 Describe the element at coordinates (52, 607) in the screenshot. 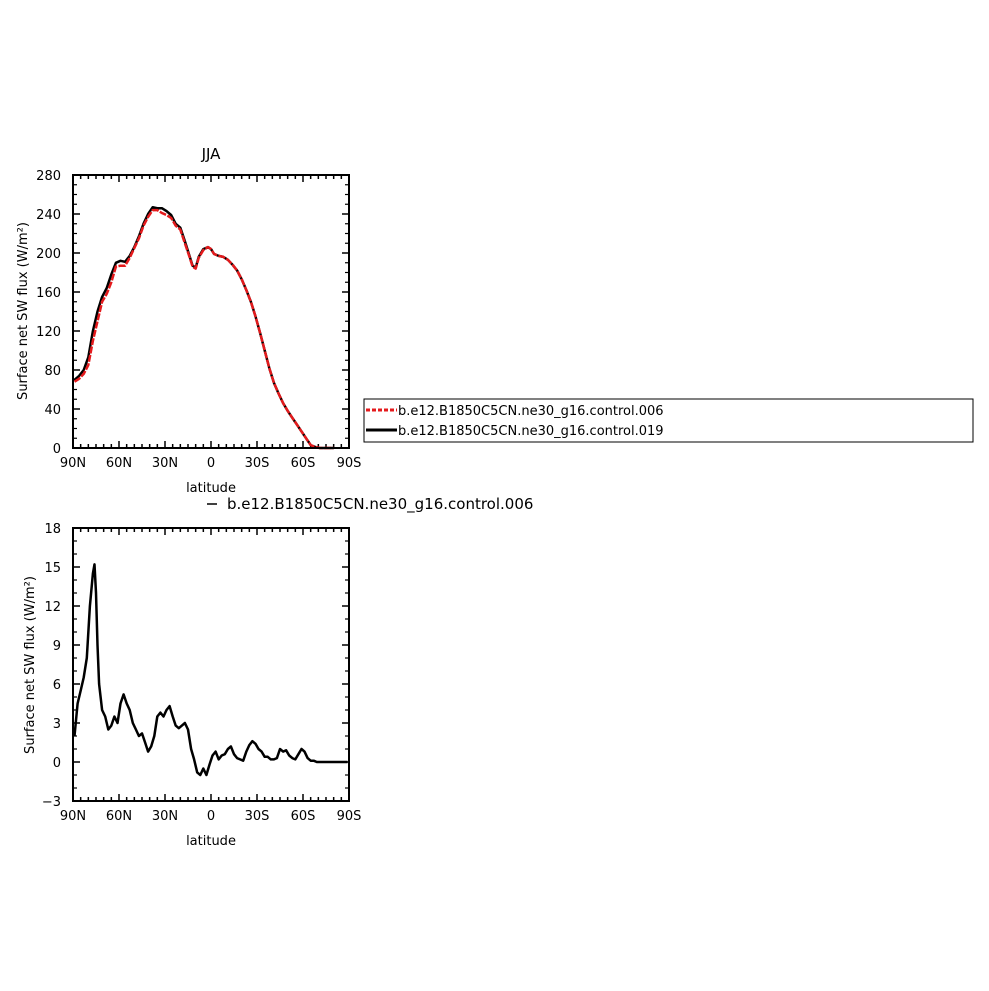

I see `bottom-y-tick-label: 12` at that location.